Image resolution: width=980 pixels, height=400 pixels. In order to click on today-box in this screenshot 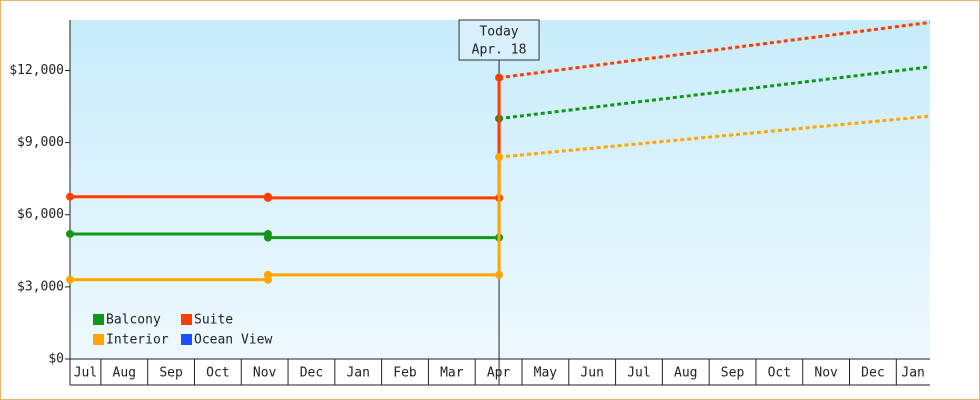, I will do `click(499, 40)`.